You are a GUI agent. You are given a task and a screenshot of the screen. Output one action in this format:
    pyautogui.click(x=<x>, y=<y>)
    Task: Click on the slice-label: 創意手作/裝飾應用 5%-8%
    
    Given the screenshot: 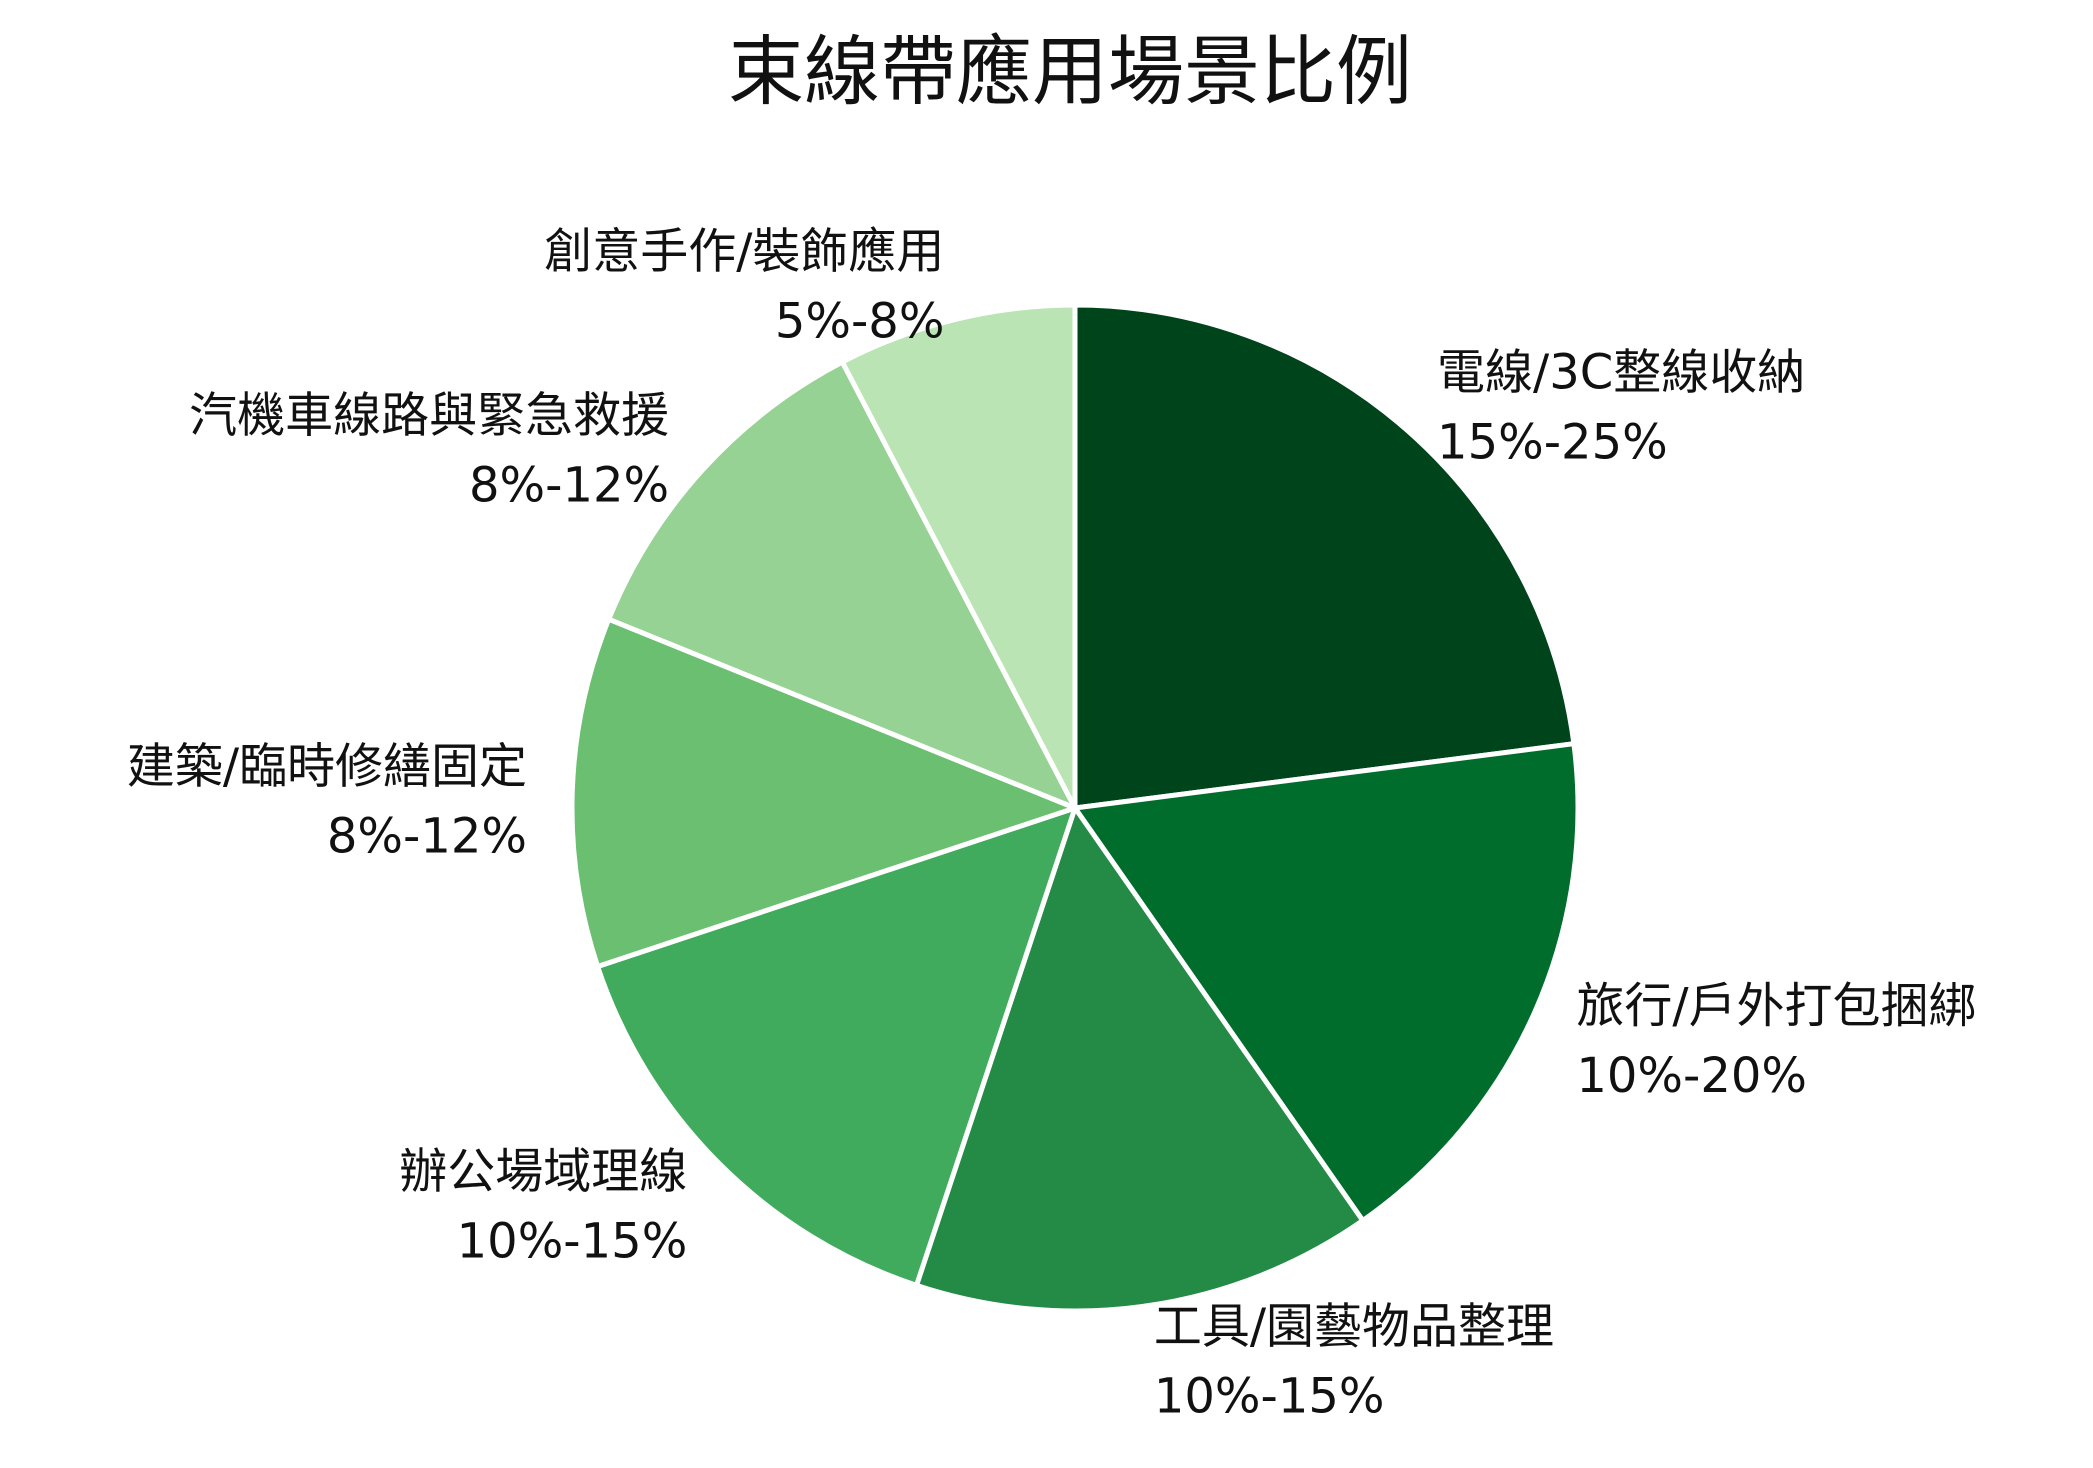 What is the action you would take?
    pyautogui.click(x=744, y=287)
    